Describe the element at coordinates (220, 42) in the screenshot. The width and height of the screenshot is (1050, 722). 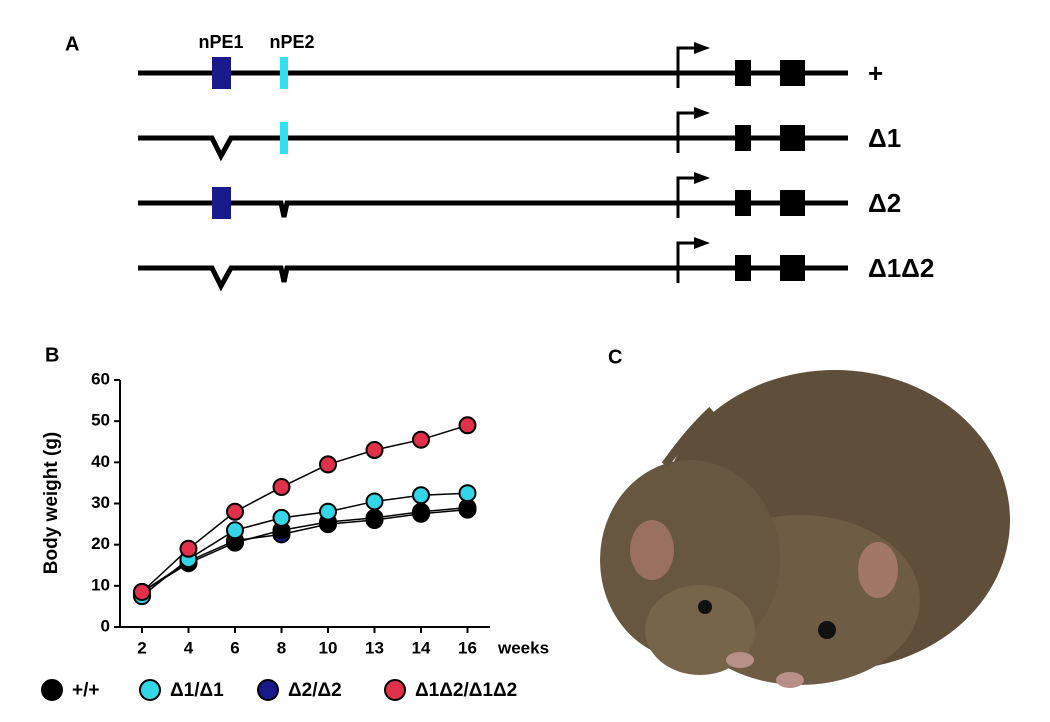
I see `element-label: nPE1` at that location.